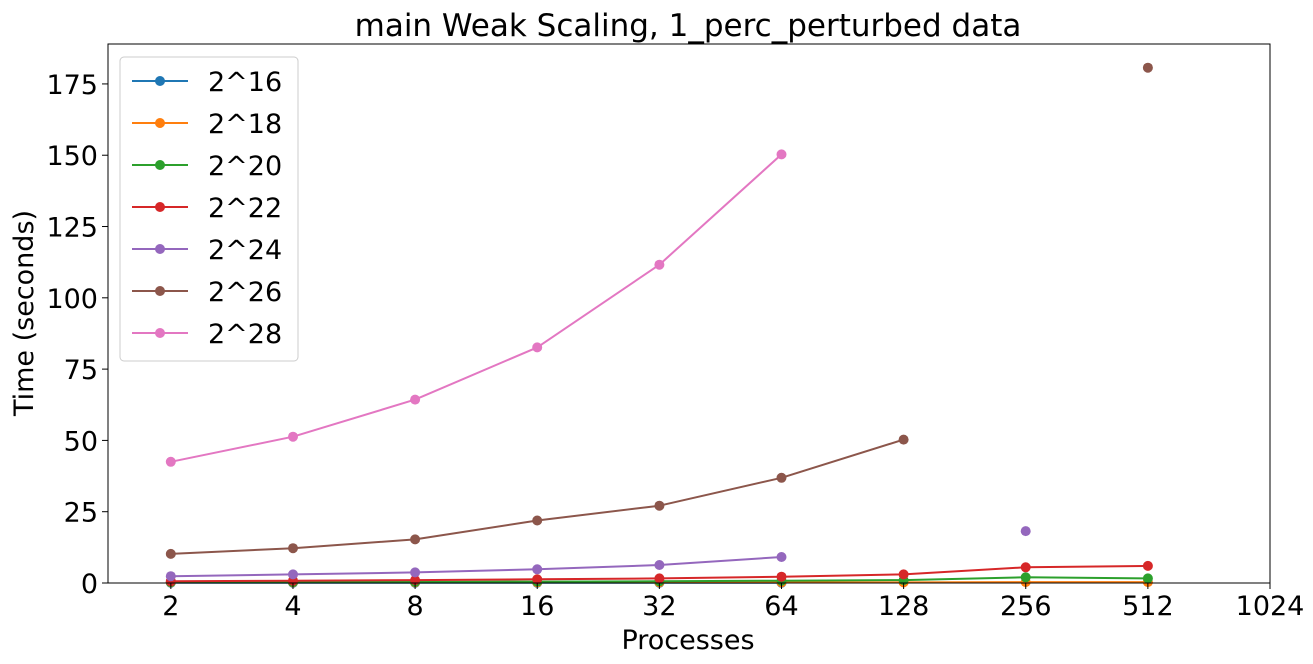 This screenshot has width=1313, height=664. I want to click on legend-label: 2^18, so click(245, 124).